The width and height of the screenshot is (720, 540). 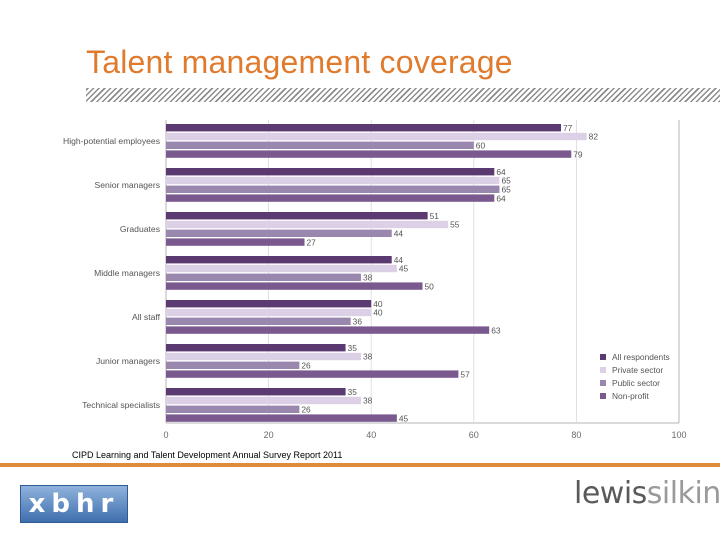 What do you see at coordinates (128, 361) in the screenshot?
I see `category-label: Junior managers` at bounding box center [128, 361].